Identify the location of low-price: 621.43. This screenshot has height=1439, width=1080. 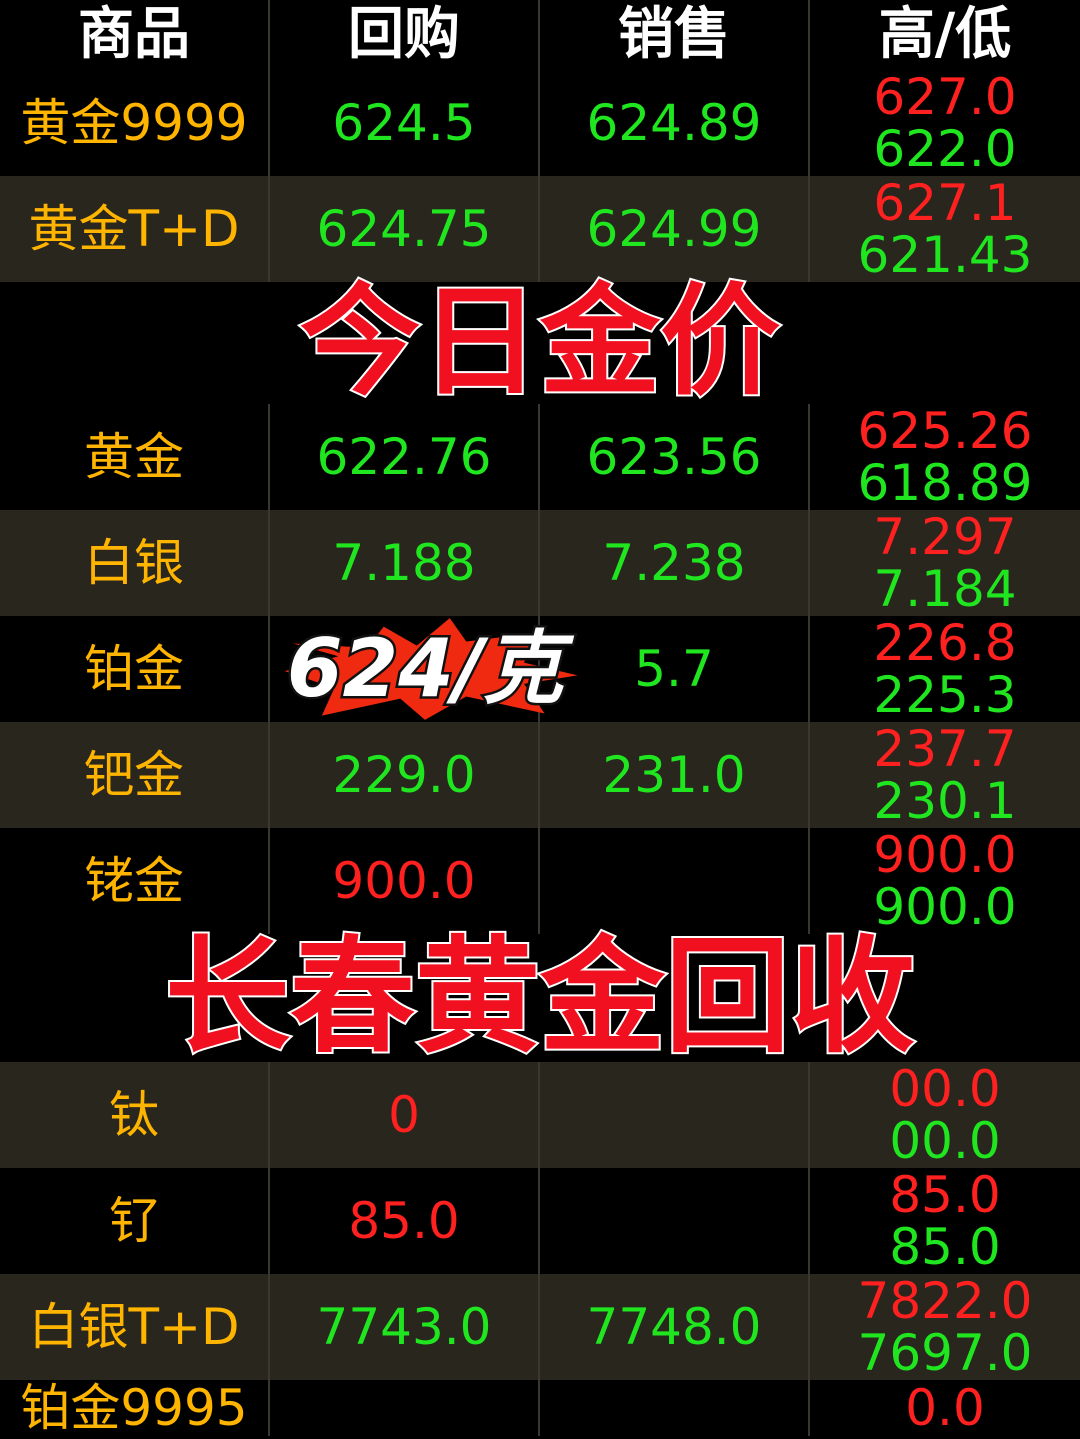
(945, 255).